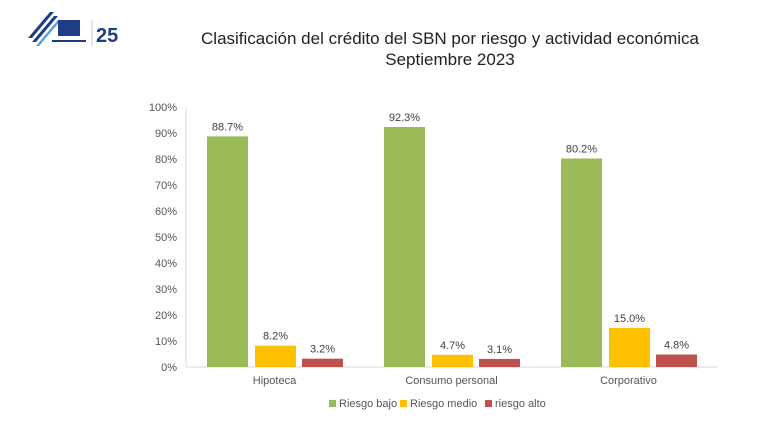  I want to click on y-tick-label: 10%, so click(166, 342).